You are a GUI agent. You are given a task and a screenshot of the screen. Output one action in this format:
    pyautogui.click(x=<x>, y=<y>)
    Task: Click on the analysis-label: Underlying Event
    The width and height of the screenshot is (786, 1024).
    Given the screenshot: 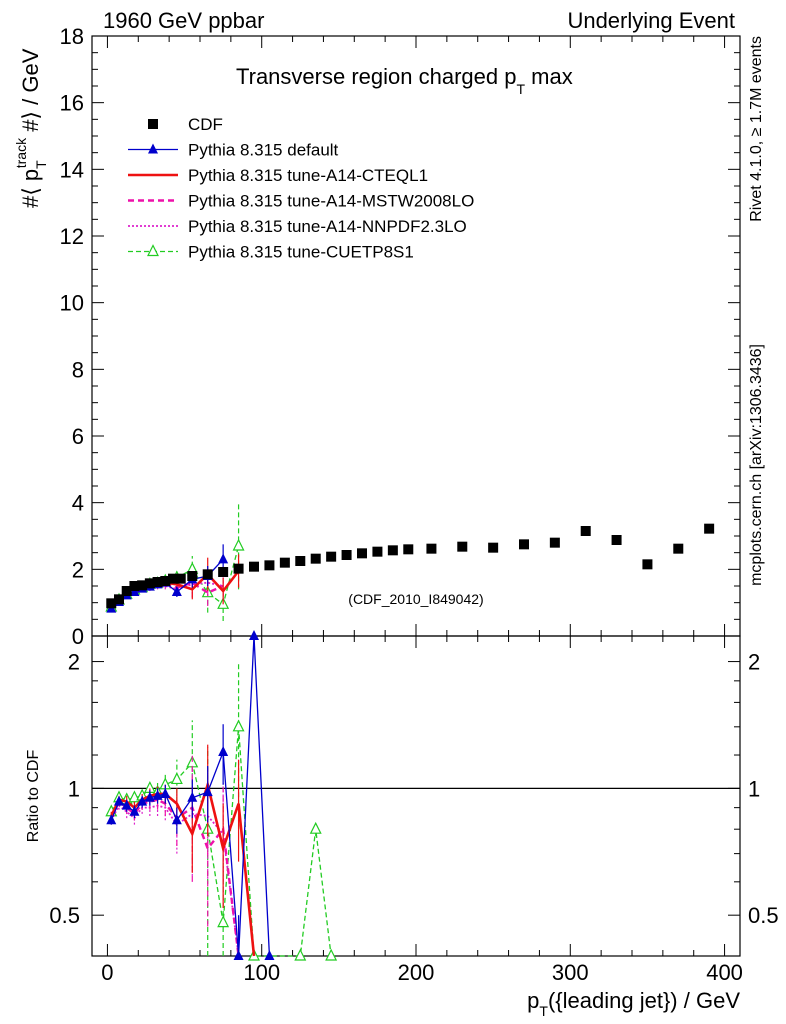 What is the action you would take?
    pyautogui.click(x=651, y=20)
    